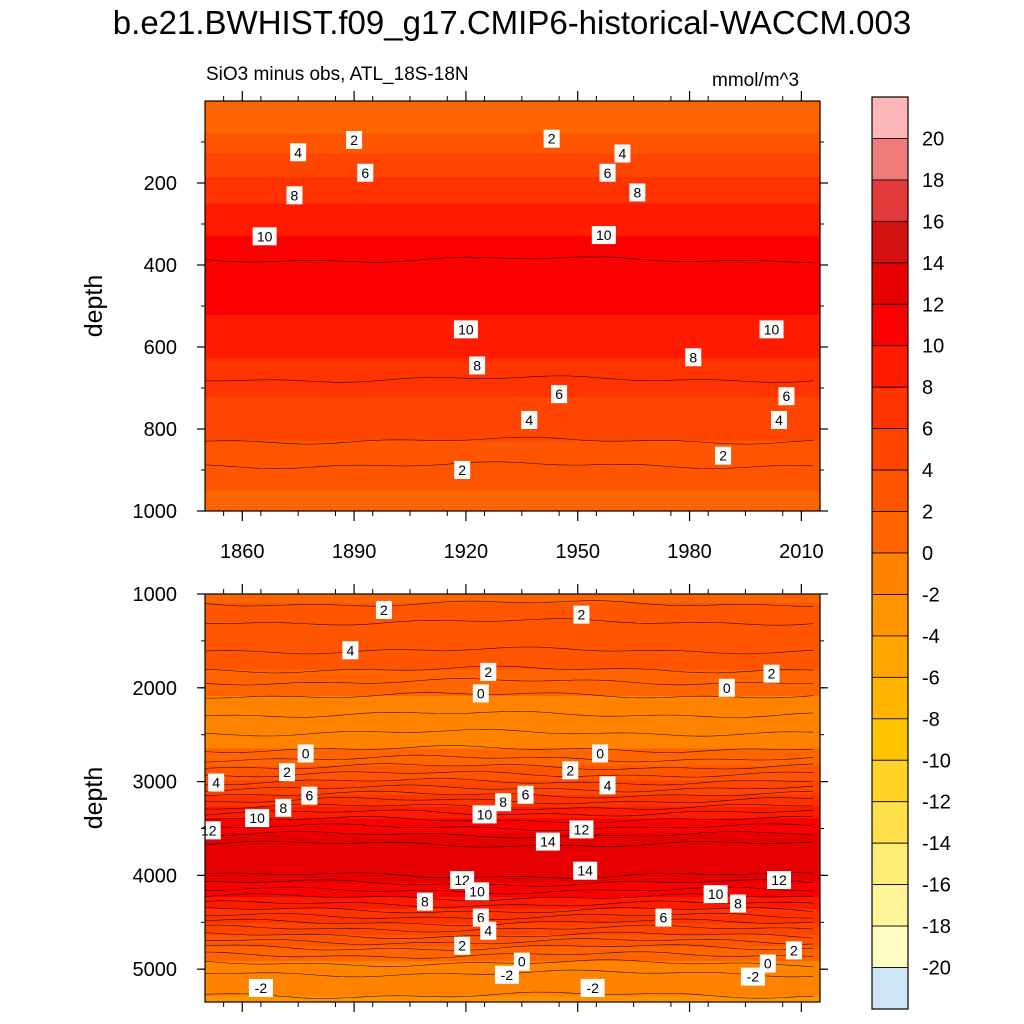  Describe the element at coordinates (488, 930) in the screenshot. I see `contour-label: 4` at that location.